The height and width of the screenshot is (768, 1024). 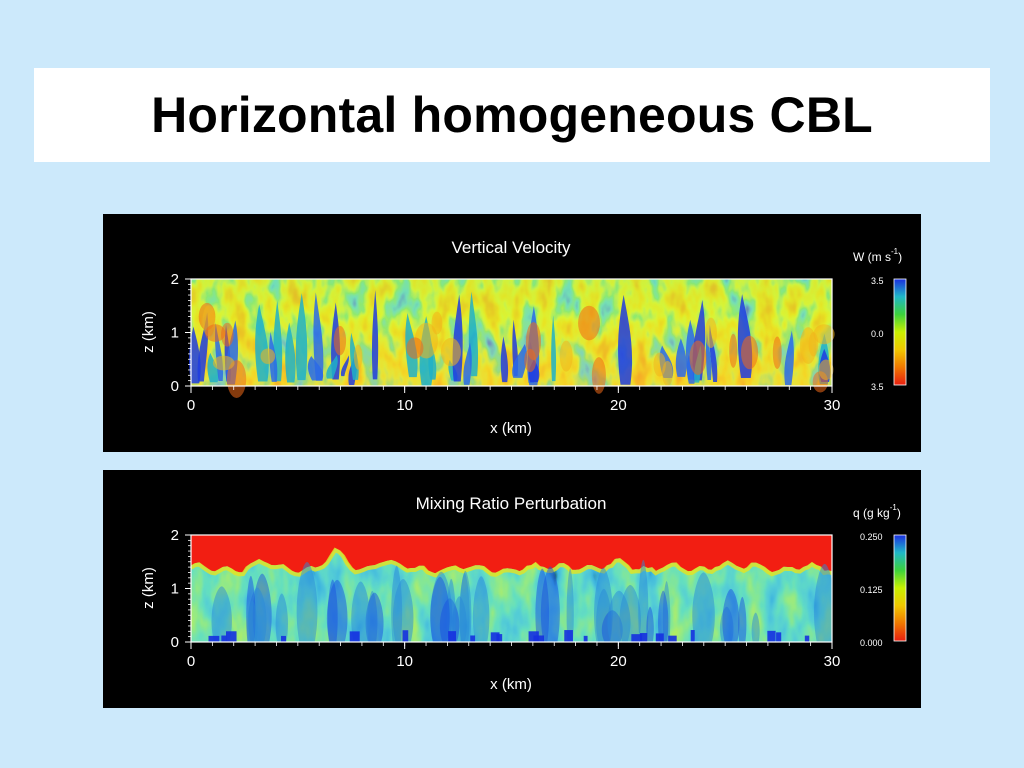 I want to click on chart-title: Mixing Ratio Perturbation, so click(x=511, y=503).